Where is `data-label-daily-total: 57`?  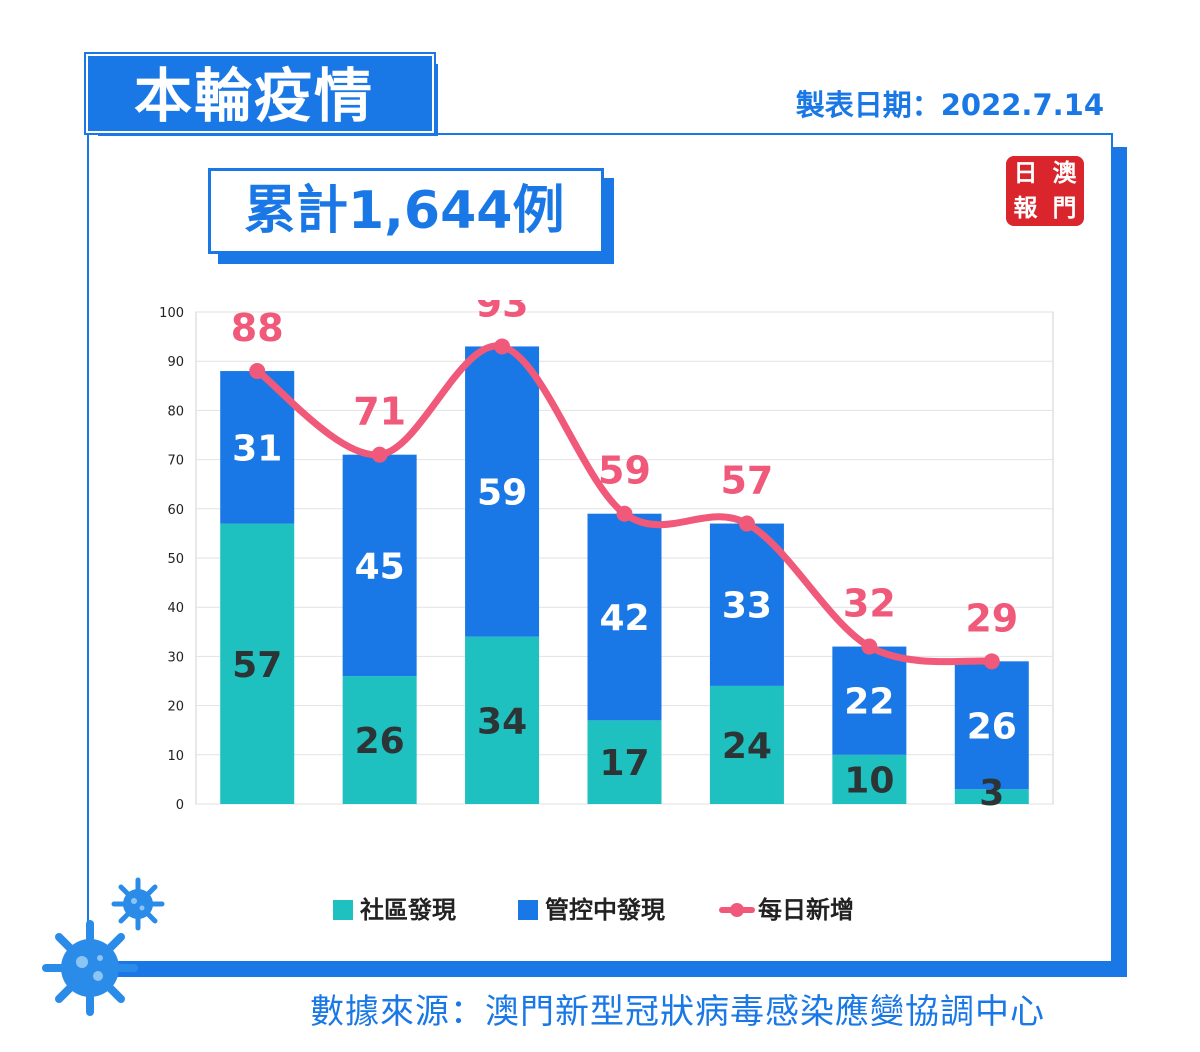
data-label-daily-total: 57 is located at coordinates (746, 481).